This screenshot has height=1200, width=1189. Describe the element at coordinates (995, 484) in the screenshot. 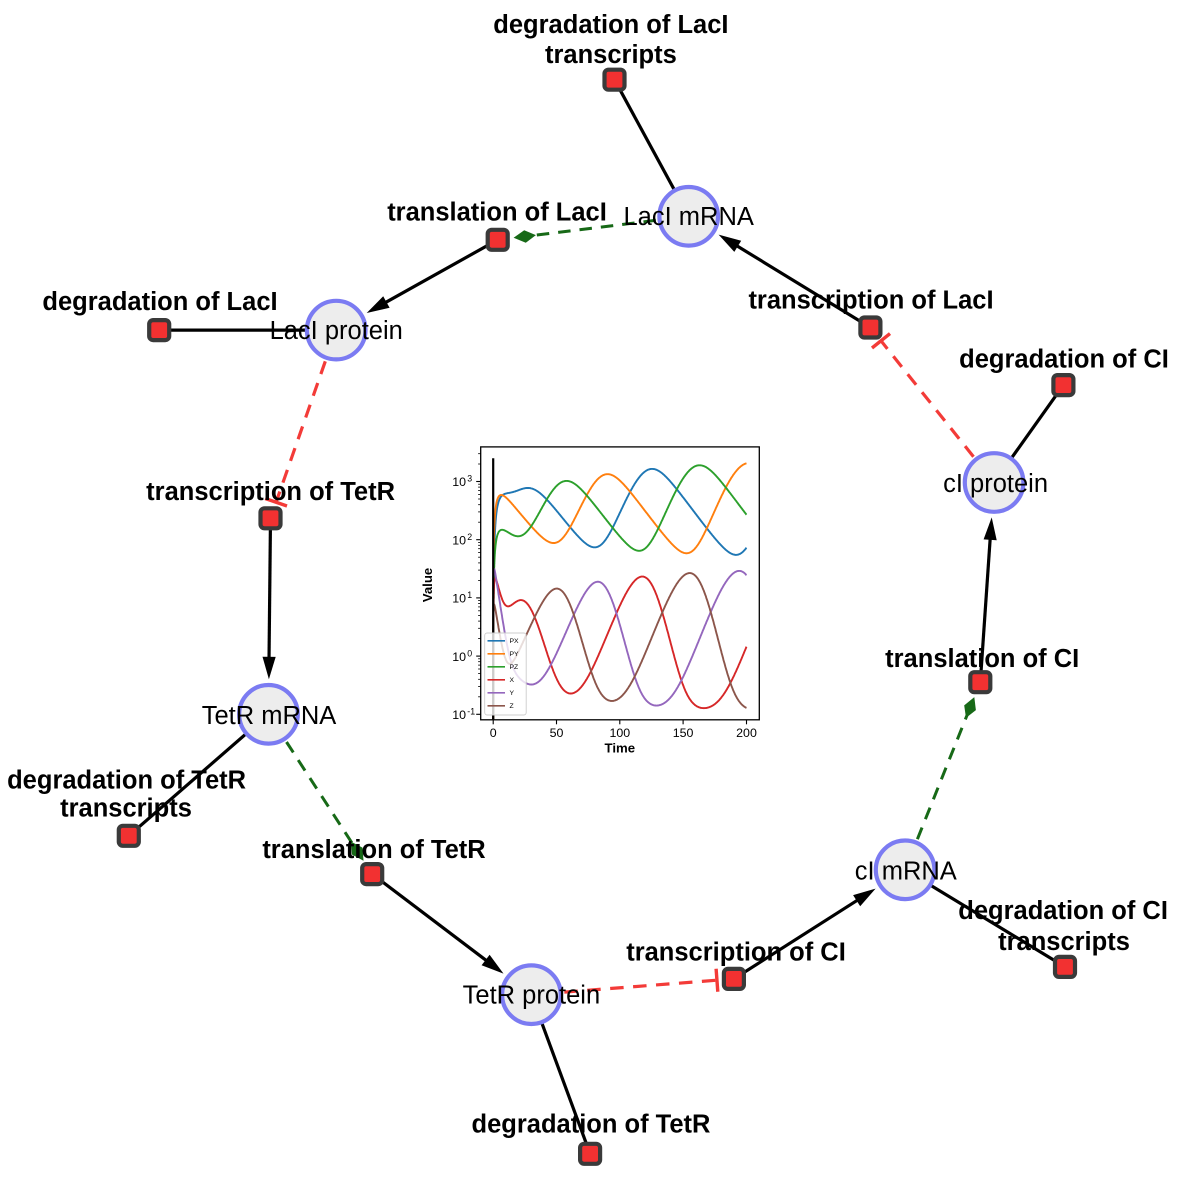

I see `svg-text: cI protein` at that location.